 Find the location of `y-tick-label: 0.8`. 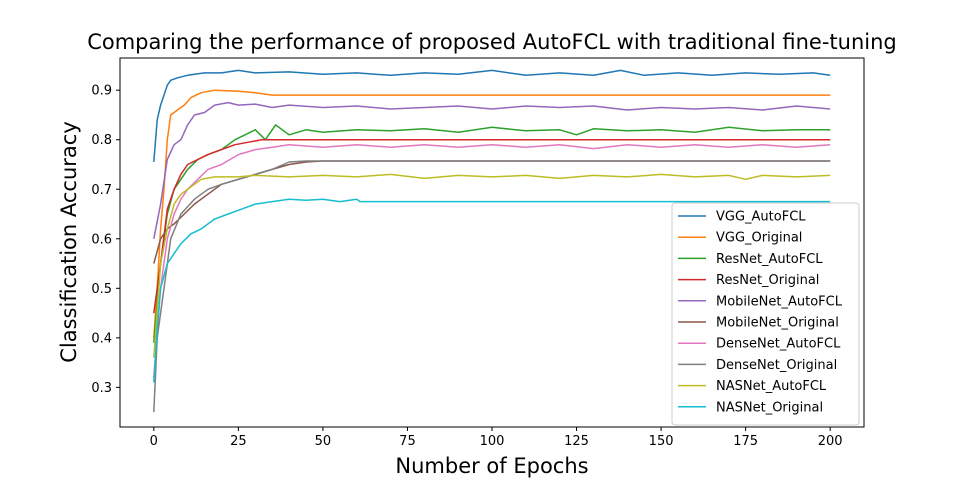

y-tick-label: 0.8 is located at coordinates (101, 140).